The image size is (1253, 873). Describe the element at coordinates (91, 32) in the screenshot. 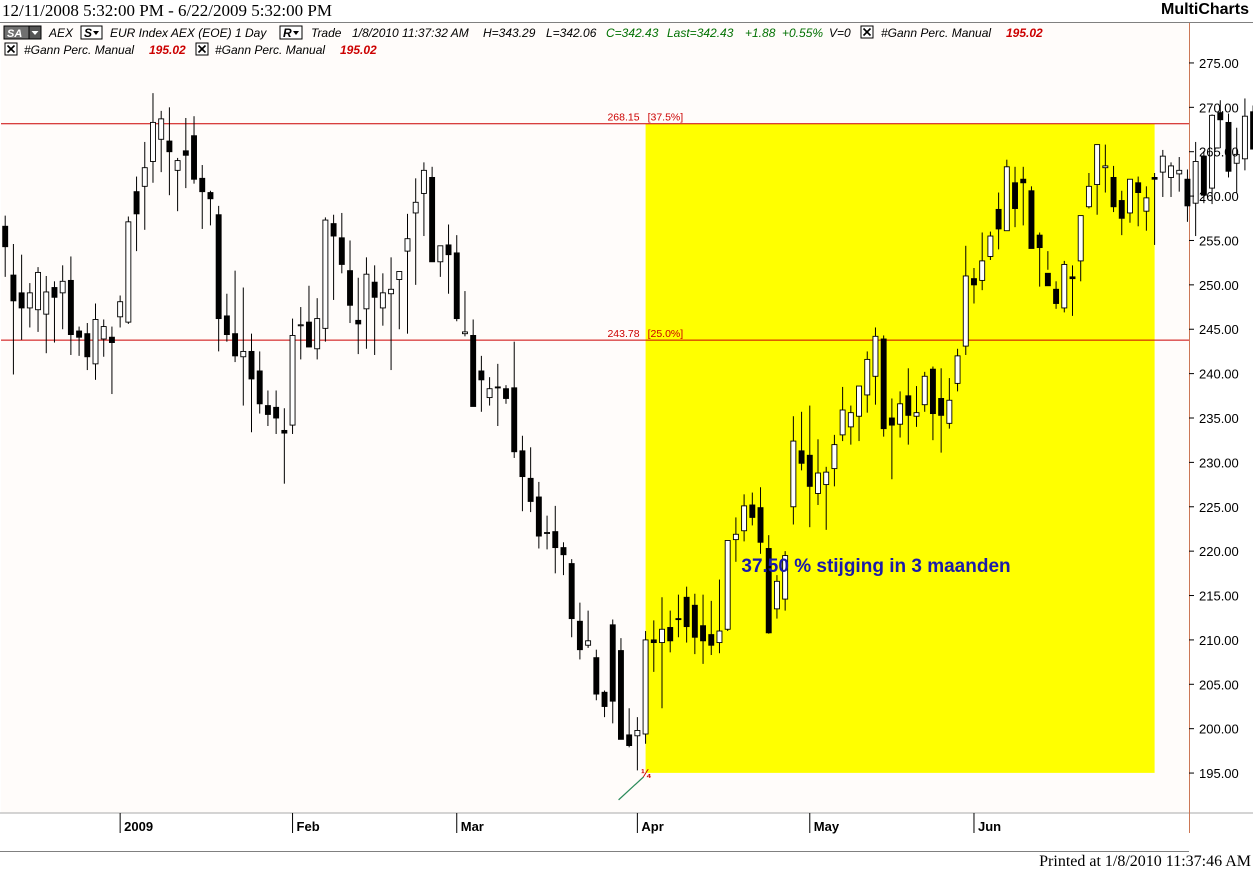

I see `series-s-button` at that location.